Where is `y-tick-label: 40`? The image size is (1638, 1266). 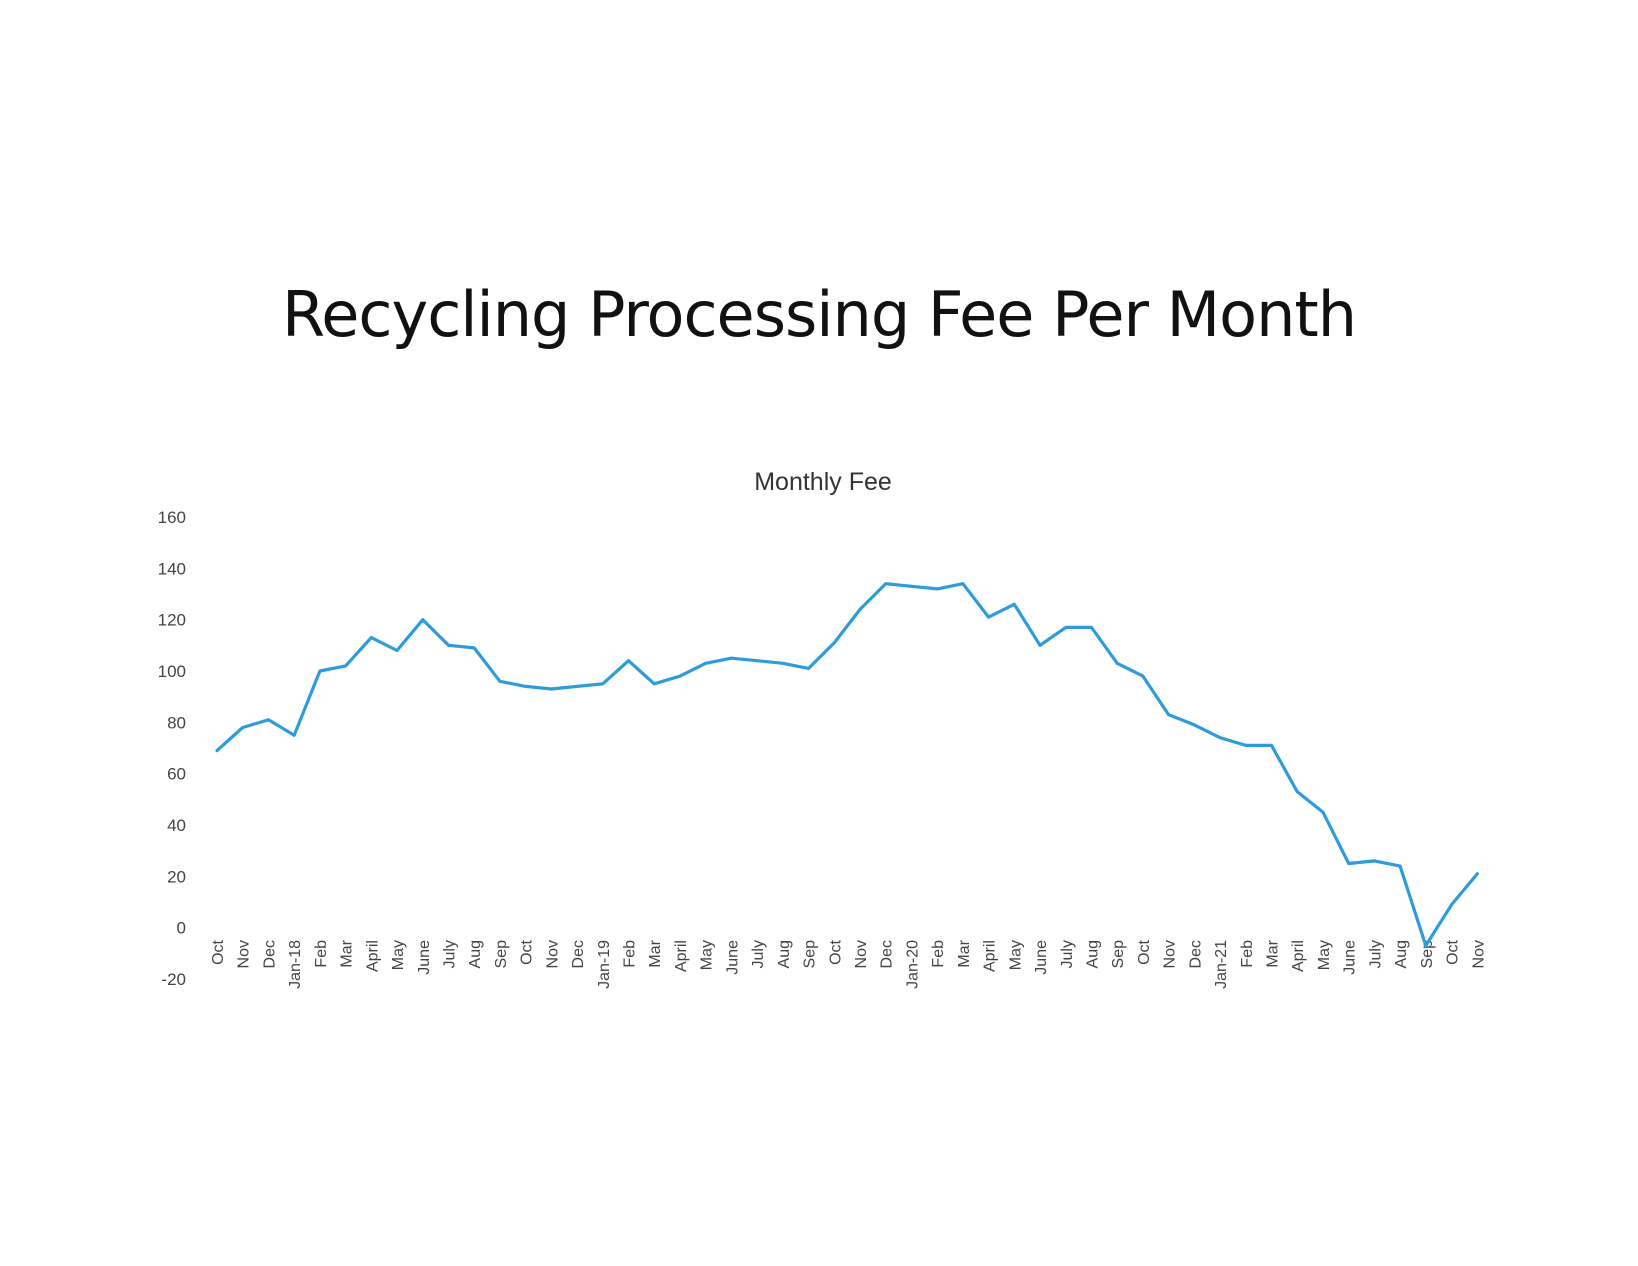 y-tick-label: 40 is located at coordinates (176, 825).